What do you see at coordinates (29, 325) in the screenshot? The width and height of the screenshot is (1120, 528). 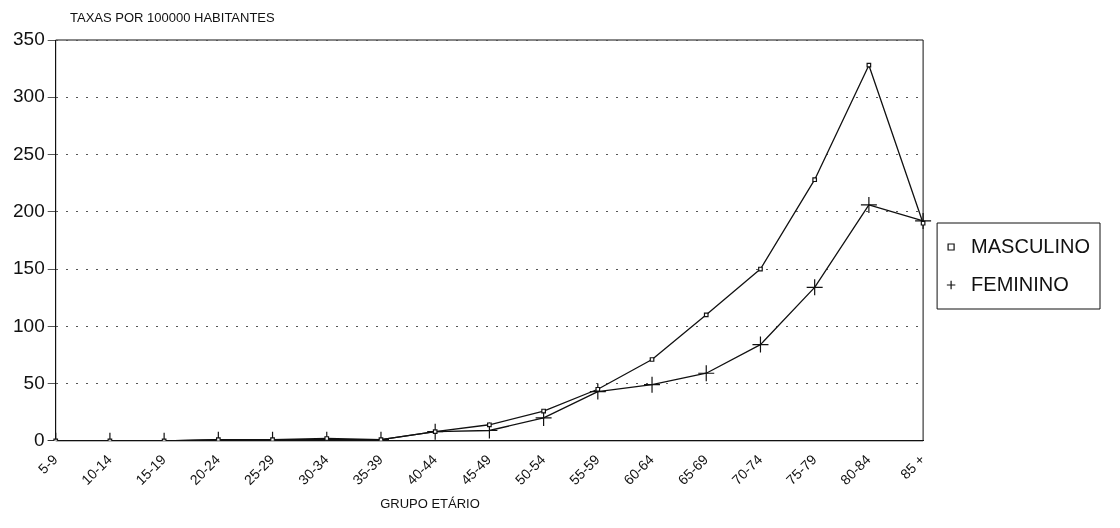 I see `y-tick-label: 100` at bounding box center [29, 325].